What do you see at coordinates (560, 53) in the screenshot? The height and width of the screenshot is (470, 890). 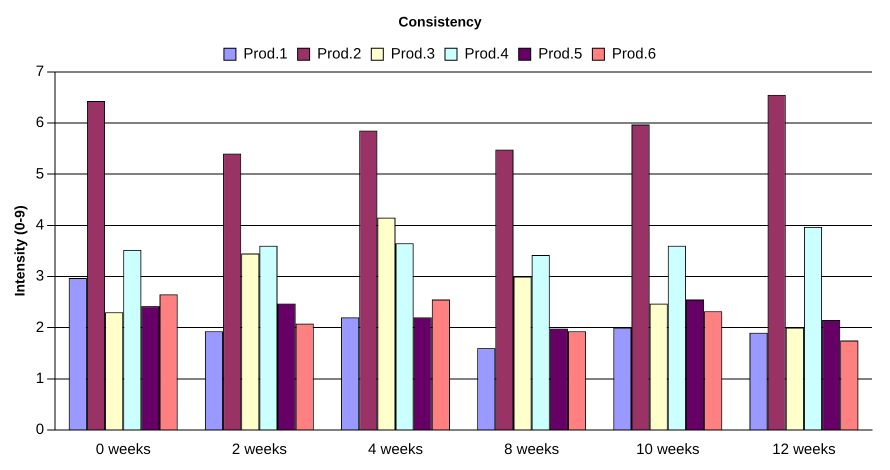 I see `legend-label: Prod.5` at bounding box center [560, 53].